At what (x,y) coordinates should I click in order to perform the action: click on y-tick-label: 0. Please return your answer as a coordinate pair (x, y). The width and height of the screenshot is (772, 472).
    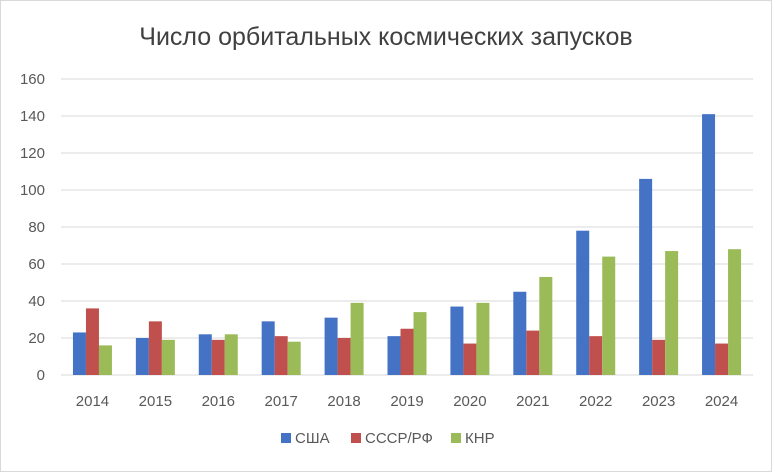
    Looking at the image, I should click on (41, 375).